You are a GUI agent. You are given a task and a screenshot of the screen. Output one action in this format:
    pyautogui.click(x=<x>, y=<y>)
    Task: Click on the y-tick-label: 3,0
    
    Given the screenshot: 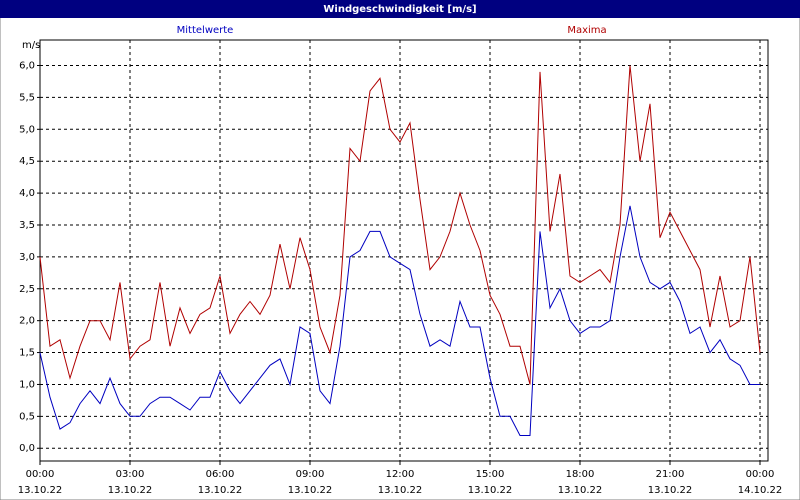 What is the action you would take?
    pyautogui.click(x=27, y=257)
    